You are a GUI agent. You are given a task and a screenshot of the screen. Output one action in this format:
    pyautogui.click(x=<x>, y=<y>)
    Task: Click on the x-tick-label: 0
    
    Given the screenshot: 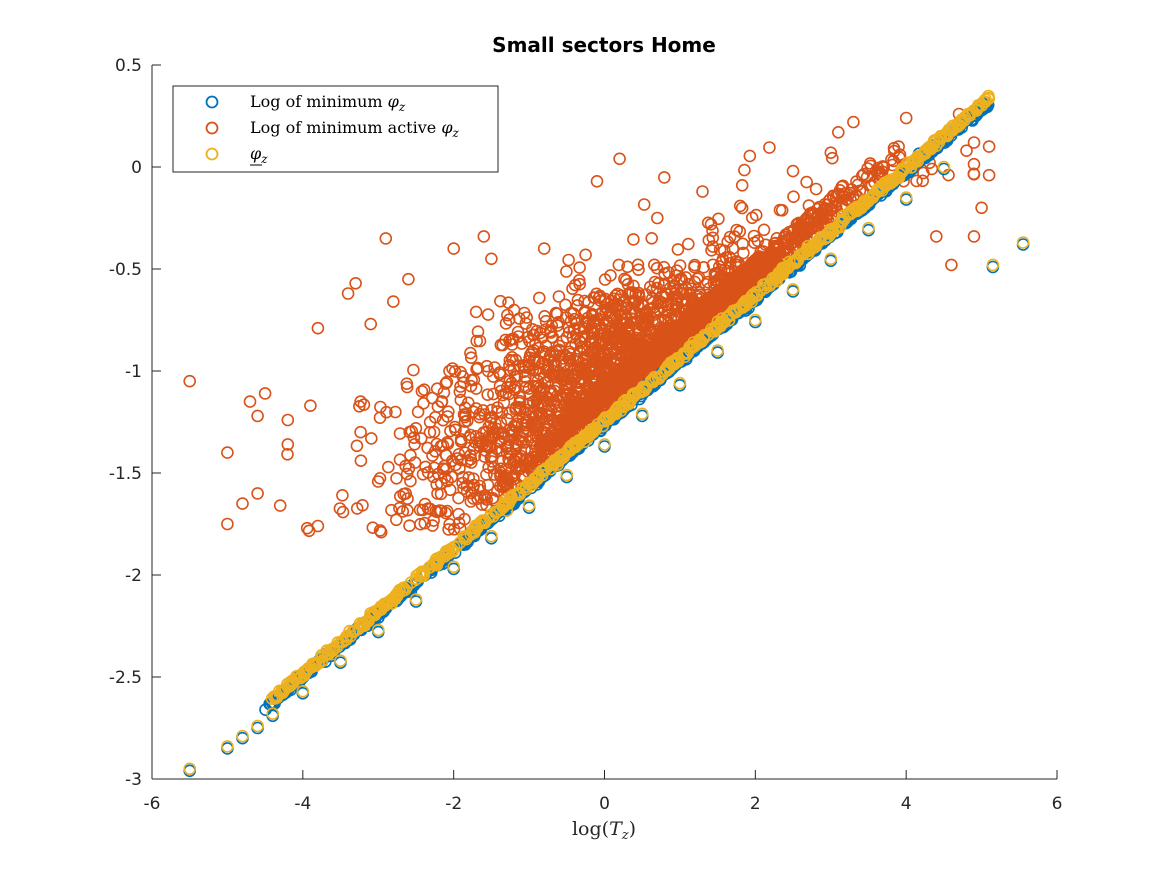 What is the action you would take?
    pyautogui.click(x=604, y=804)
    